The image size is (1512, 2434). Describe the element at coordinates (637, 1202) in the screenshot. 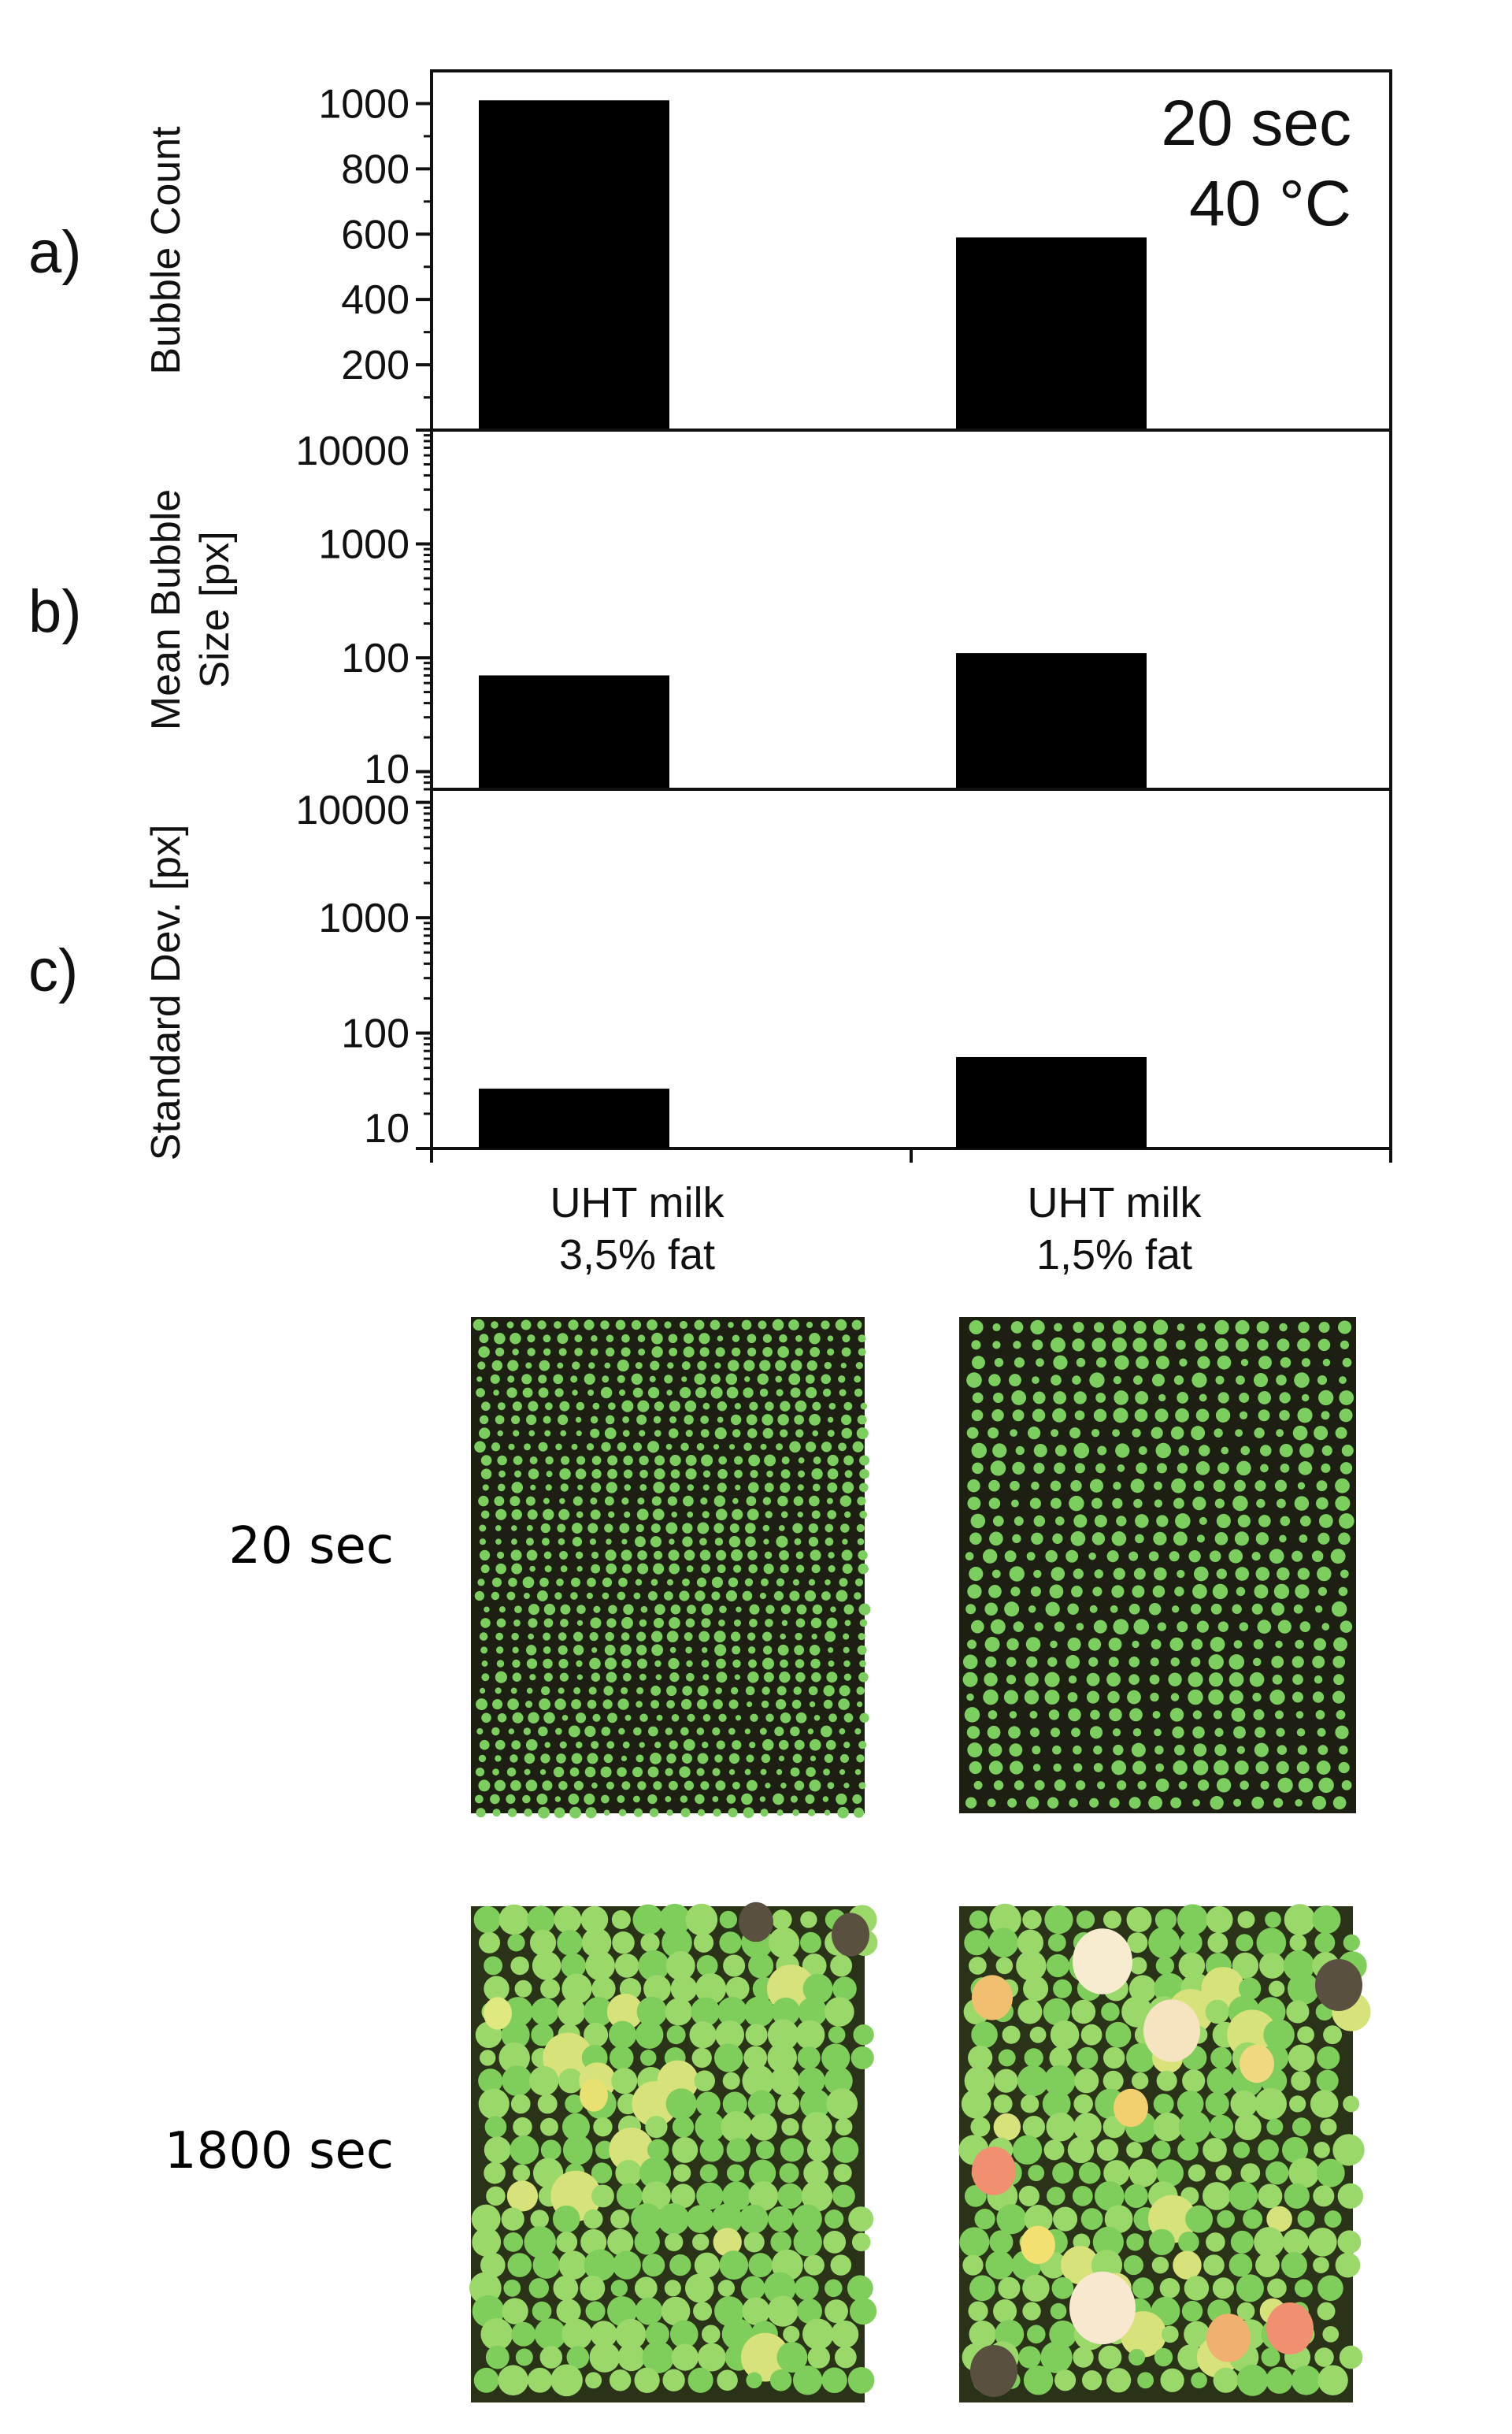

I see `x-tick-label: UHT milk` at that location.